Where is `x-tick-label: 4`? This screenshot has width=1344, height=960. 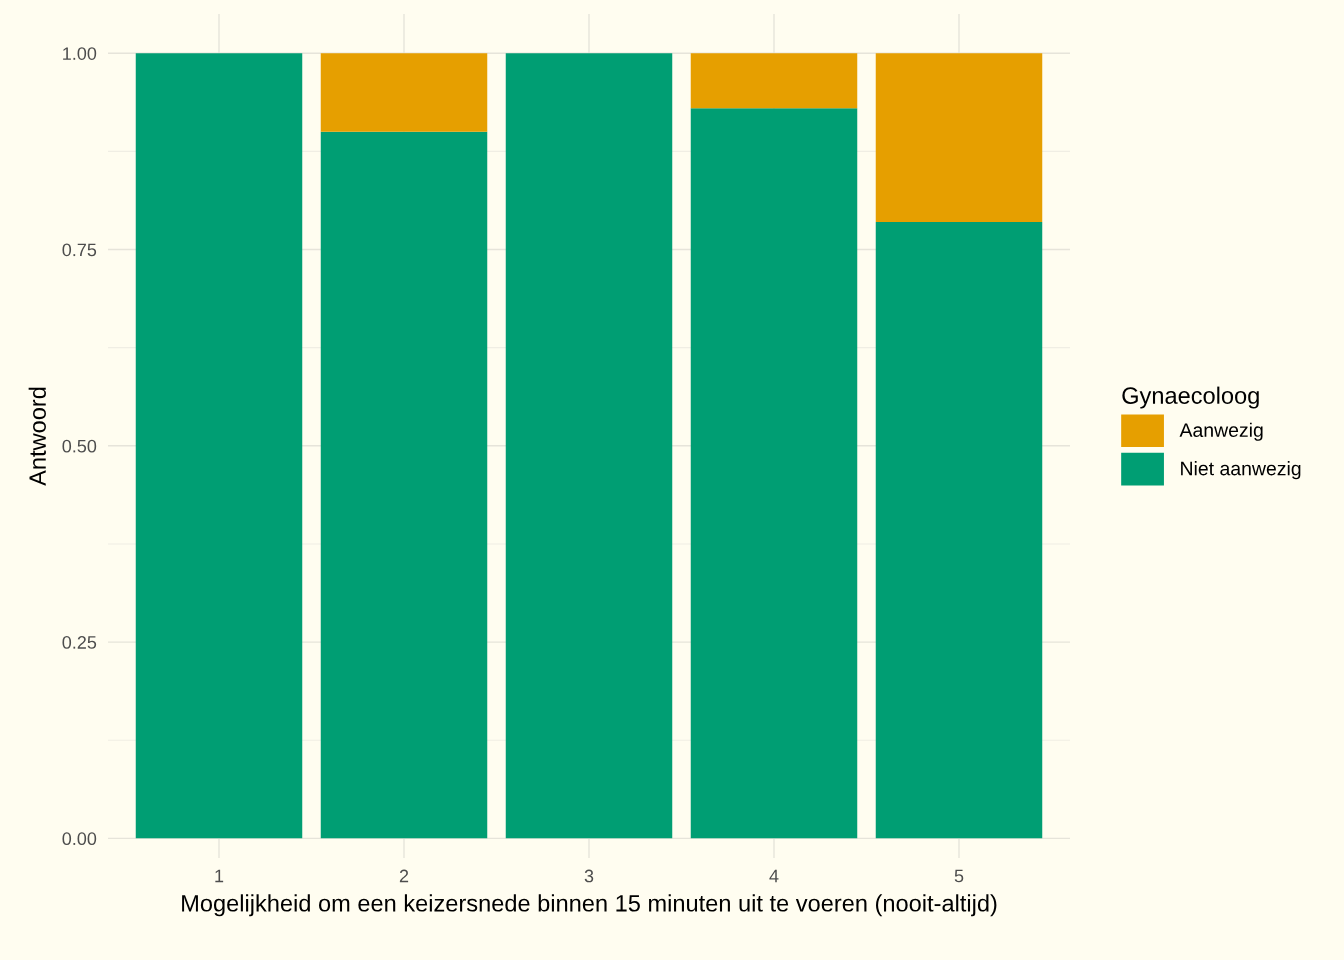
x-tick-label: 4 is located at coordinates (774, 876).